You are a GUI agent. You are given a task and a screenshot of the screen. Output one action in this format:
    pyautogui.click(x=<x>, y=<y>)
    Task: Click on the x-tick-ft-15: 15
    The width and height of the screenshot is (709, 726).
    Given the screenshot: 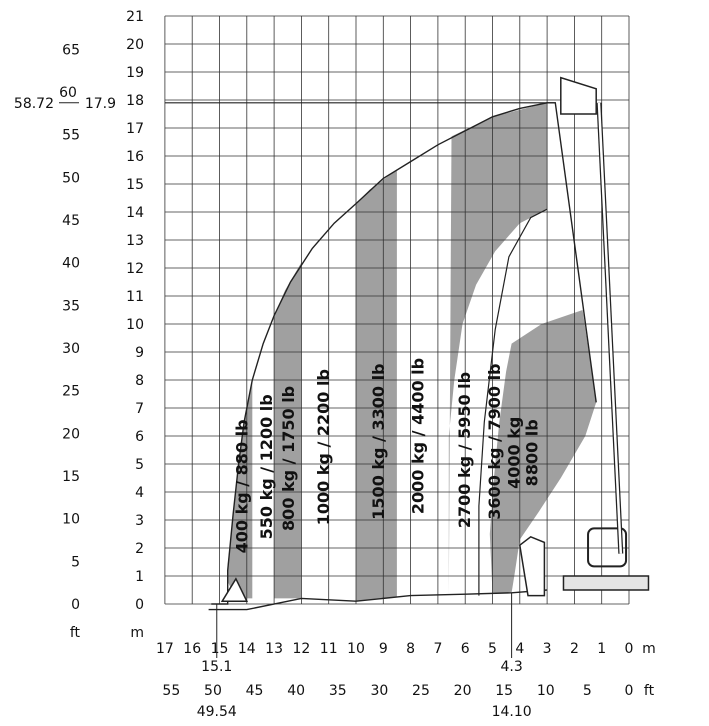 What is the action you would take?
    pyautogui.click(x=504, y=691)
    